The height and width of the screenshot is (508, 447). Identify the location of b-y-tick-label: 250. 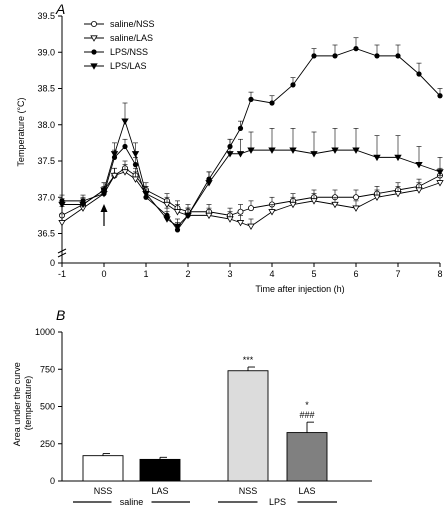
(47, 444).